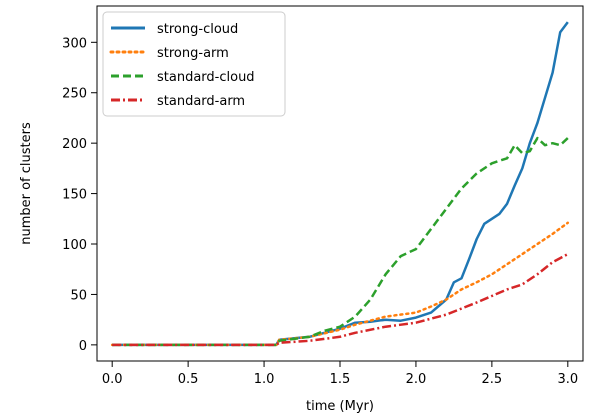 The image size is (601, 417). Describe the element at coordinates (264, 379) in the screenshot. I see `x-tick-label: 1.0` at that location.